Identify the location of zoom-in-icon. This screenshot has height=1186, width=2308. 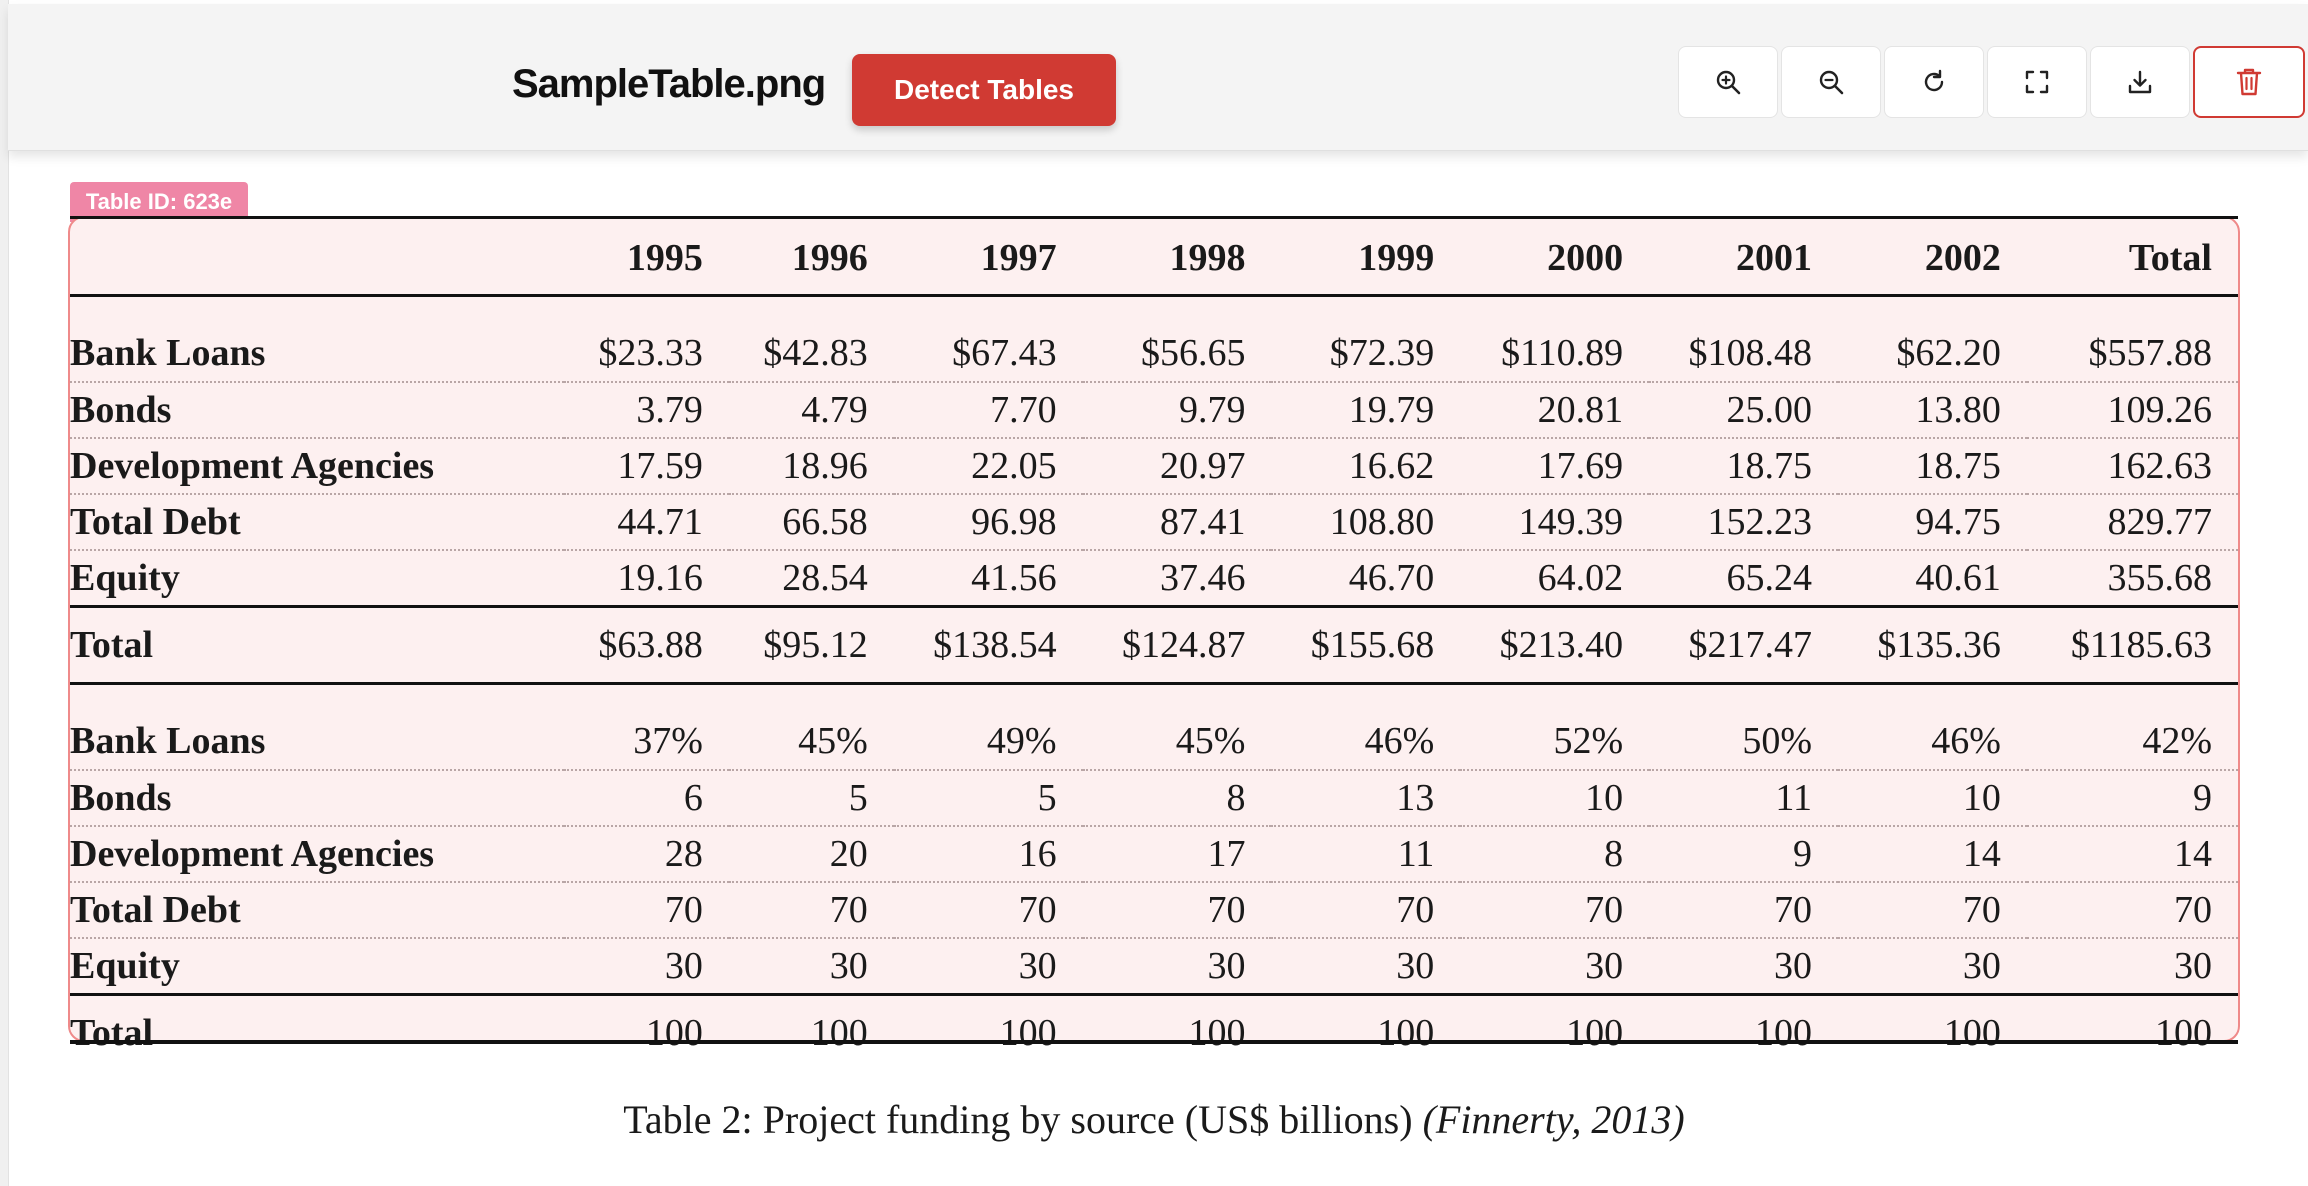
(1728, 82).